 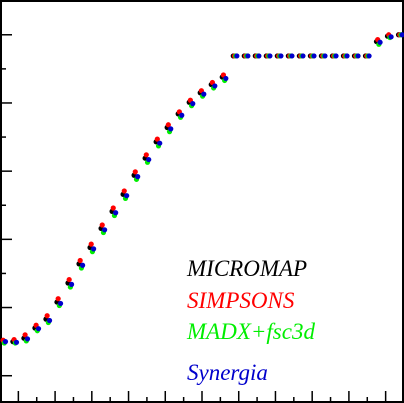 I want to click on legend-label: MADX+fsc3d, so click(x=250, y=331).